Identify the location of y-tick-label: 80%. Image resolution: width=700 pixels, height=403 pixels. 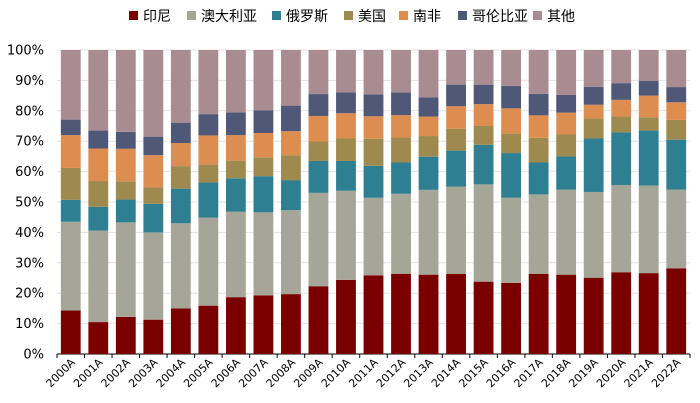
(29, 111).